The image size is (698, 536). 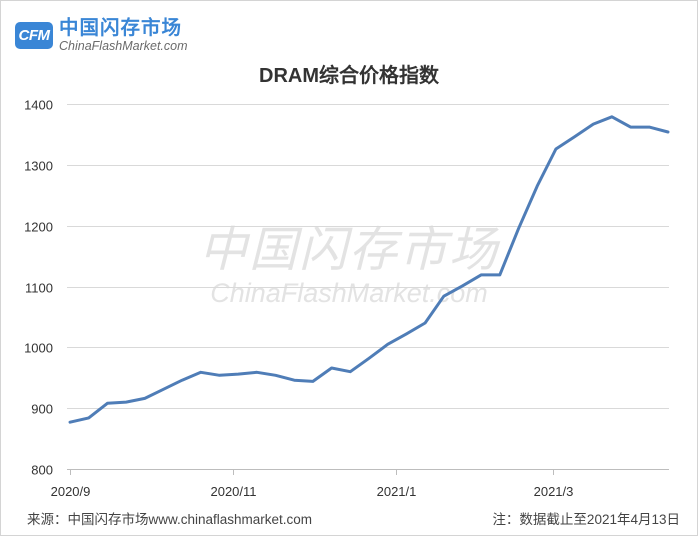 What do you see at coordinates (34, 35) in the screenshot?
I see `cfm-logo-mark: CFM` at bounding box center [34, 35].